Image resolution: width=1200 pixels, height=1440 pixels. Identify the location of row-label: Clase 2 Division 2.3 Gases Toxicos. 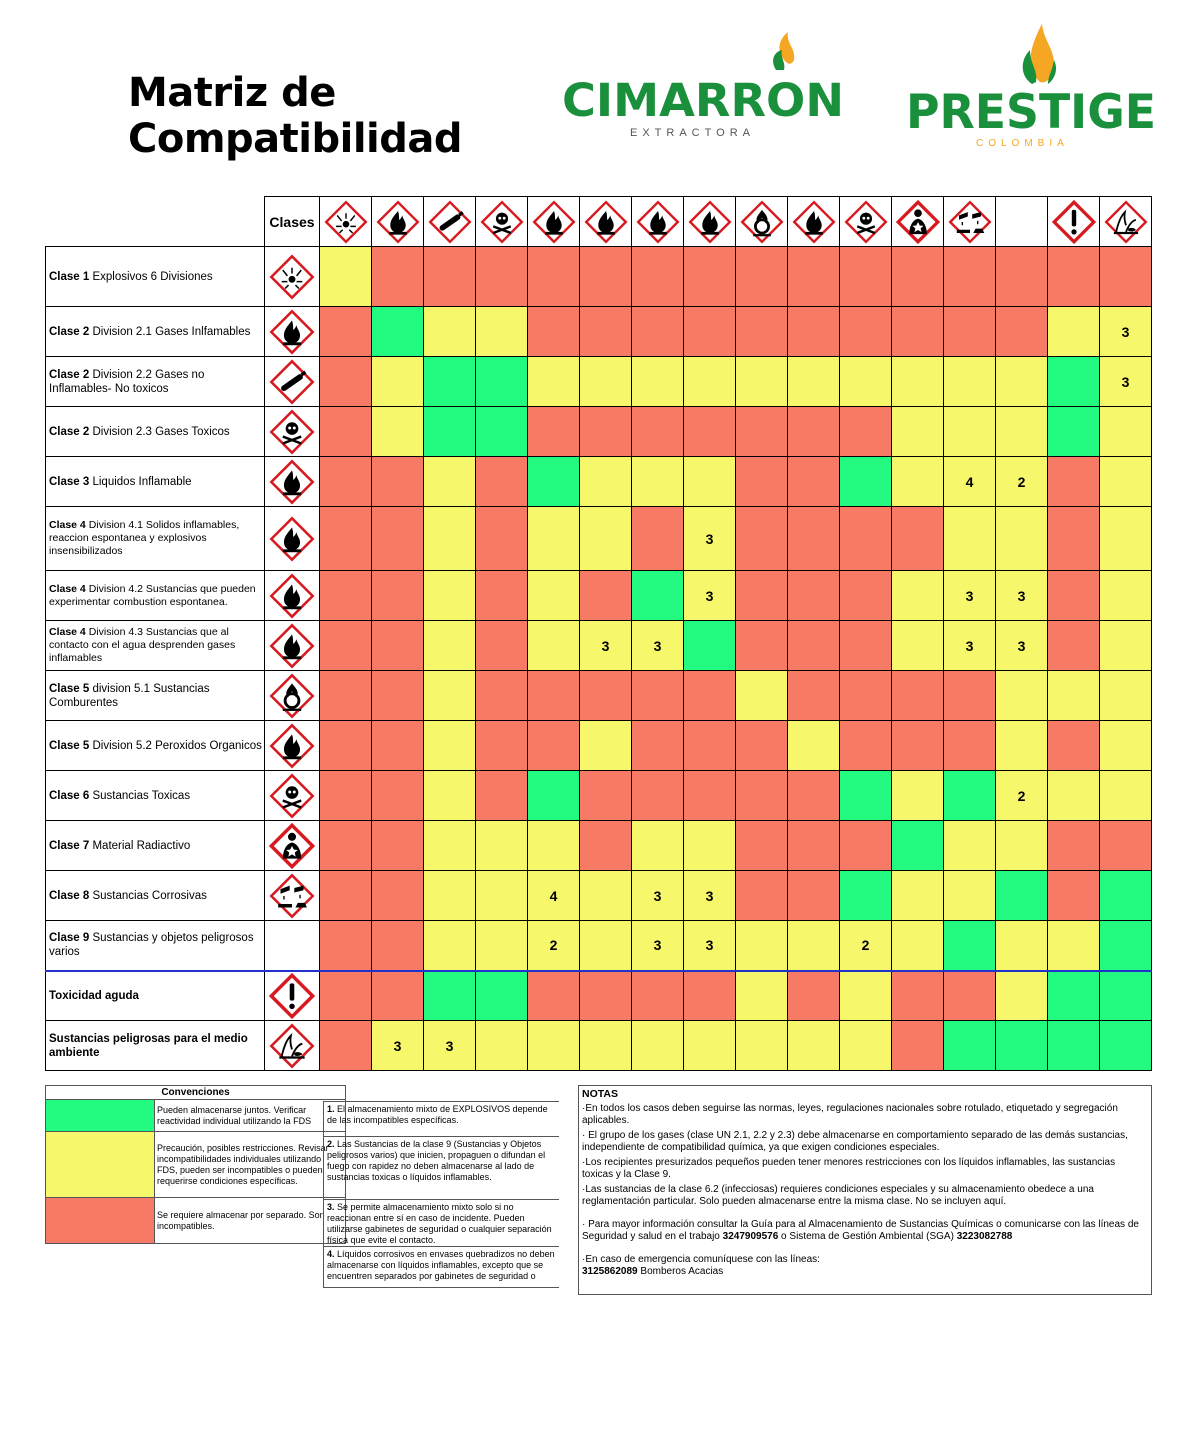
(155, 431).